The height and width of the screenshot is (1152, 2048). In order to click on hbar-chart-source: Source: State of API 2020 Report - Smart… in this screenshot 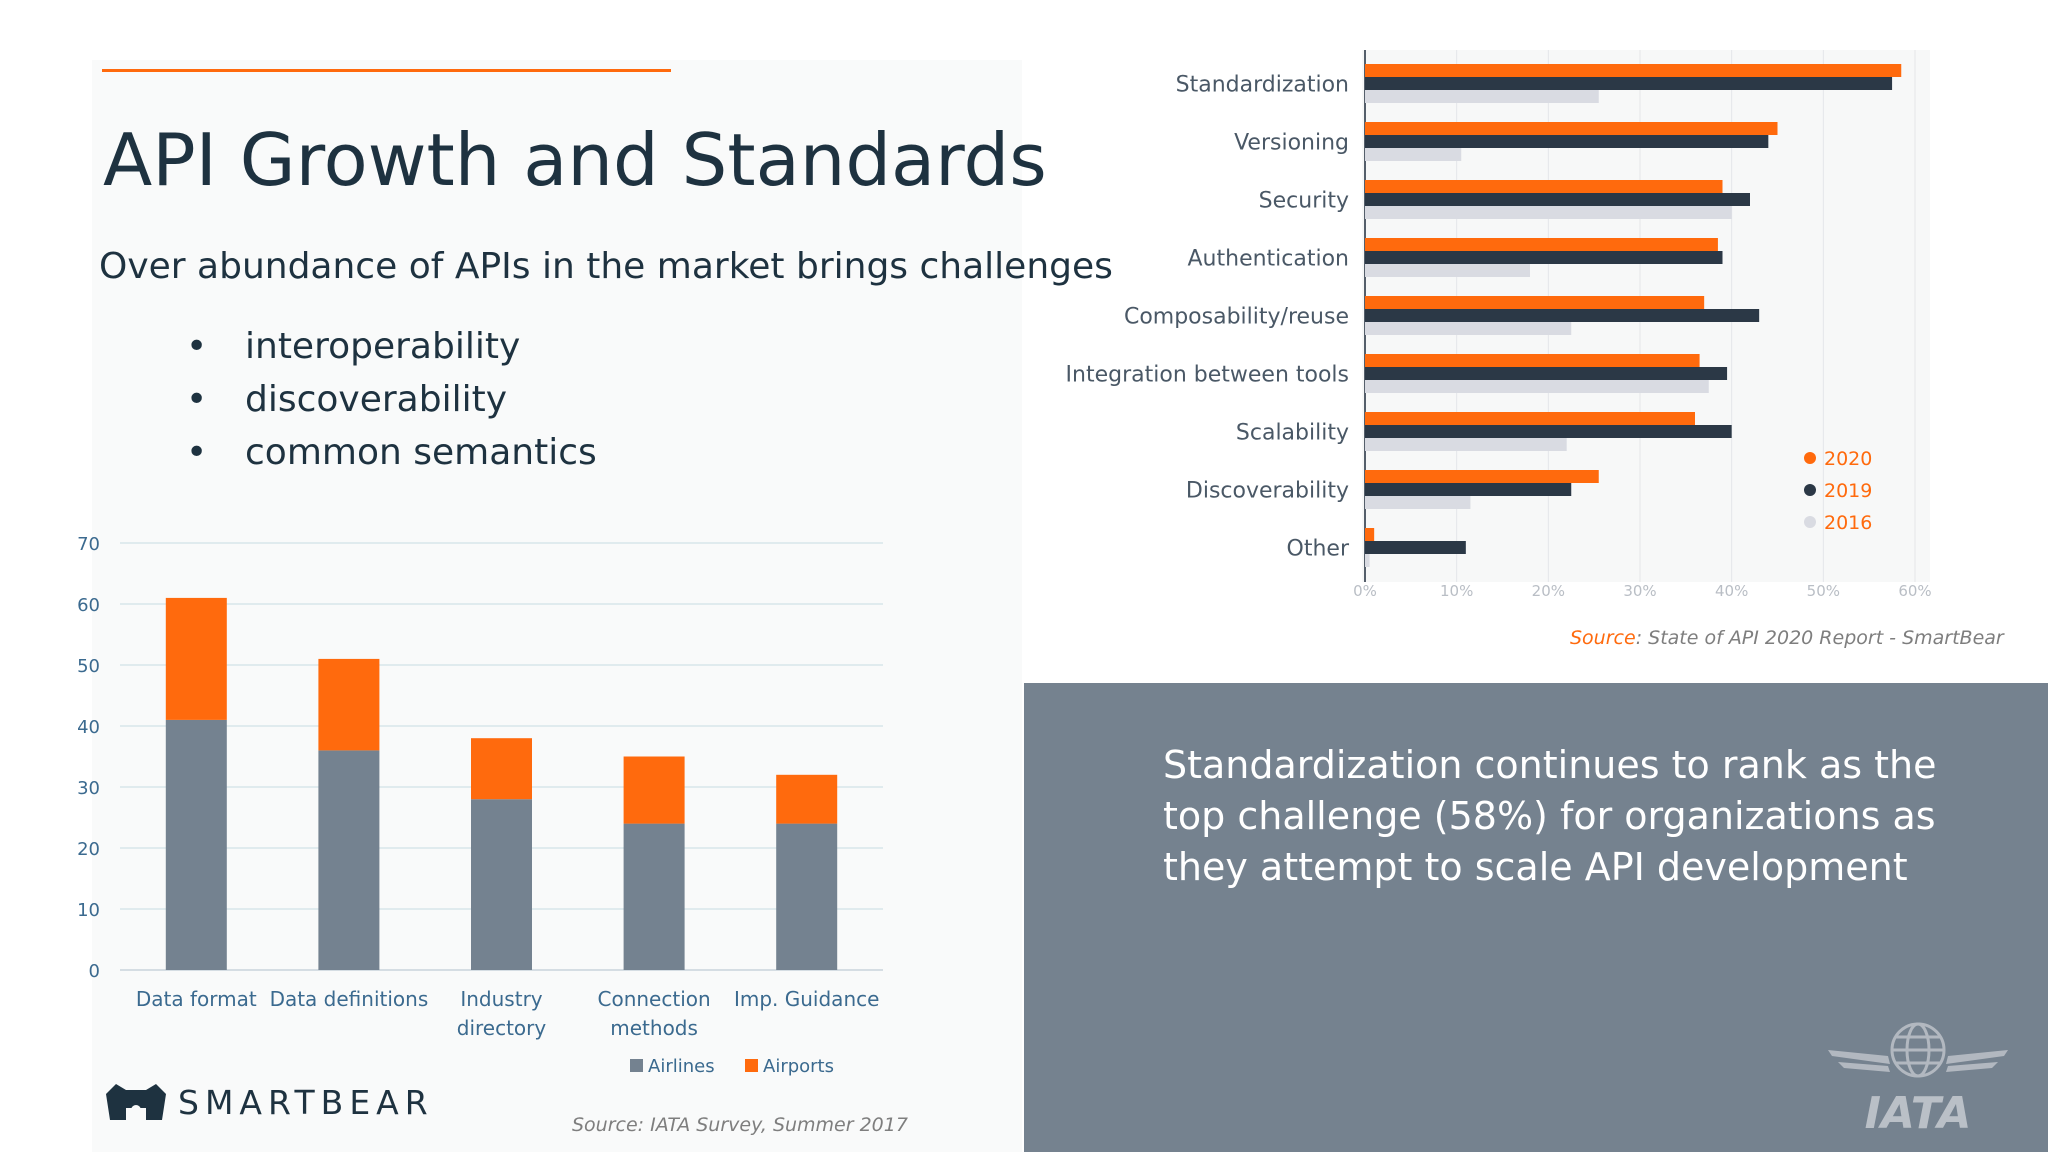, I will do `click(1787, 638)`.